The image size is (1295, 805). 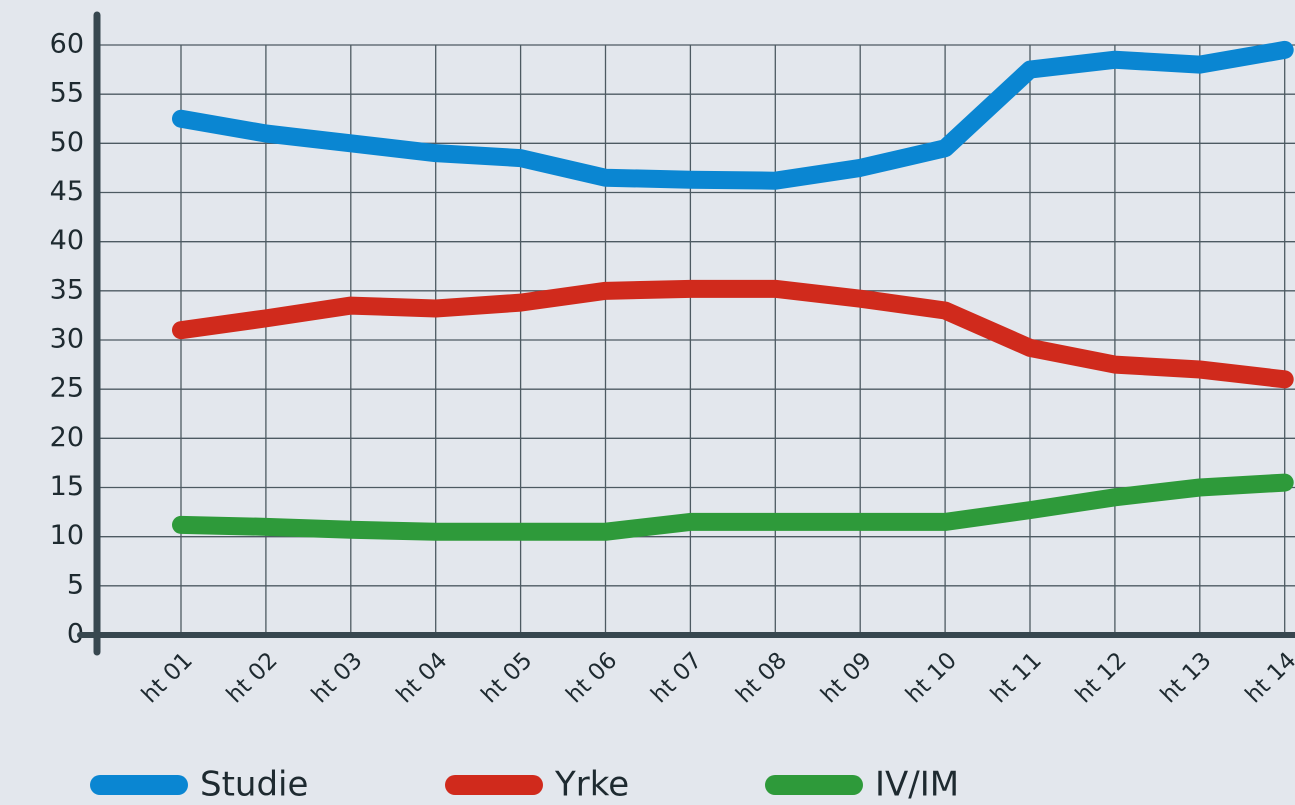 What do you see at coordinates (67, 535) in the screenshot?
I see `y-tick-label: 10` at bounding box center [67, 535].